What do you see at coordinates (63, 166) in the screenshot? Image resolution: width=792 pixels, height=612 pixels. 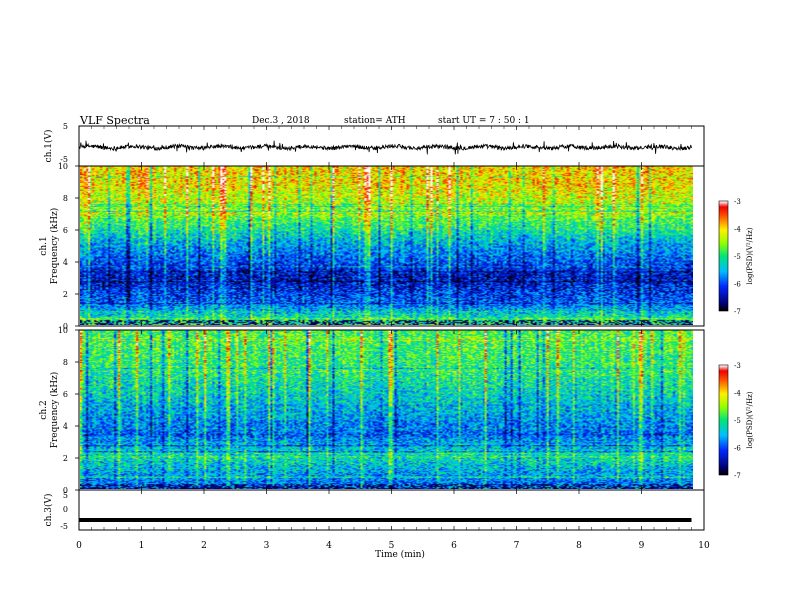 I see `ch1-spectrogram-ytick-label-10: 10` at bounding box center [63, 166].